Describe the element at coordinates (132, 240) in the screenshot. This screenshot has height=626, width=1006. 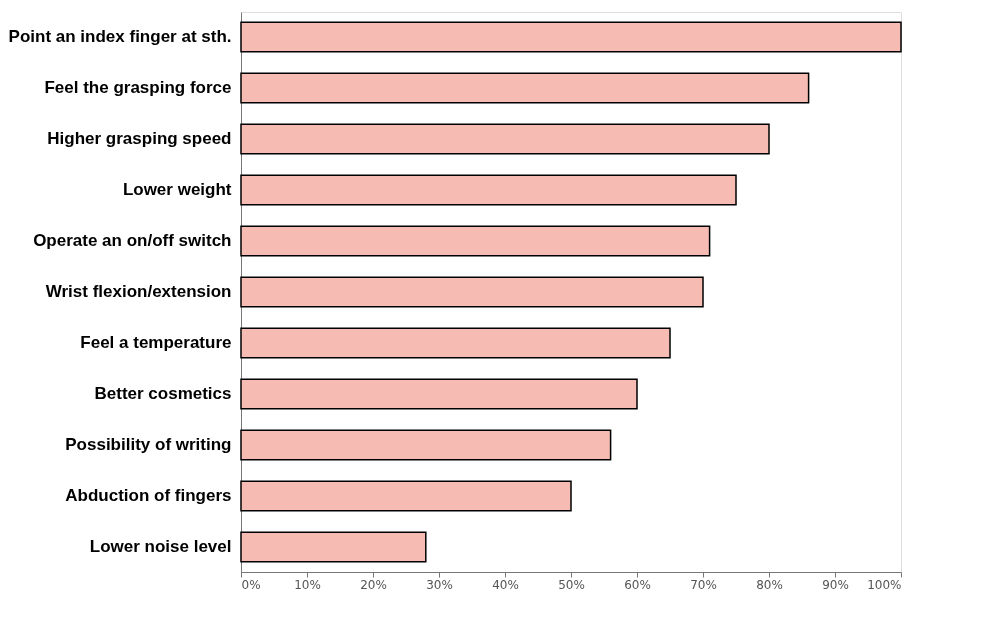
I see `y-tick-label: Operate an on/off switch` at that location.